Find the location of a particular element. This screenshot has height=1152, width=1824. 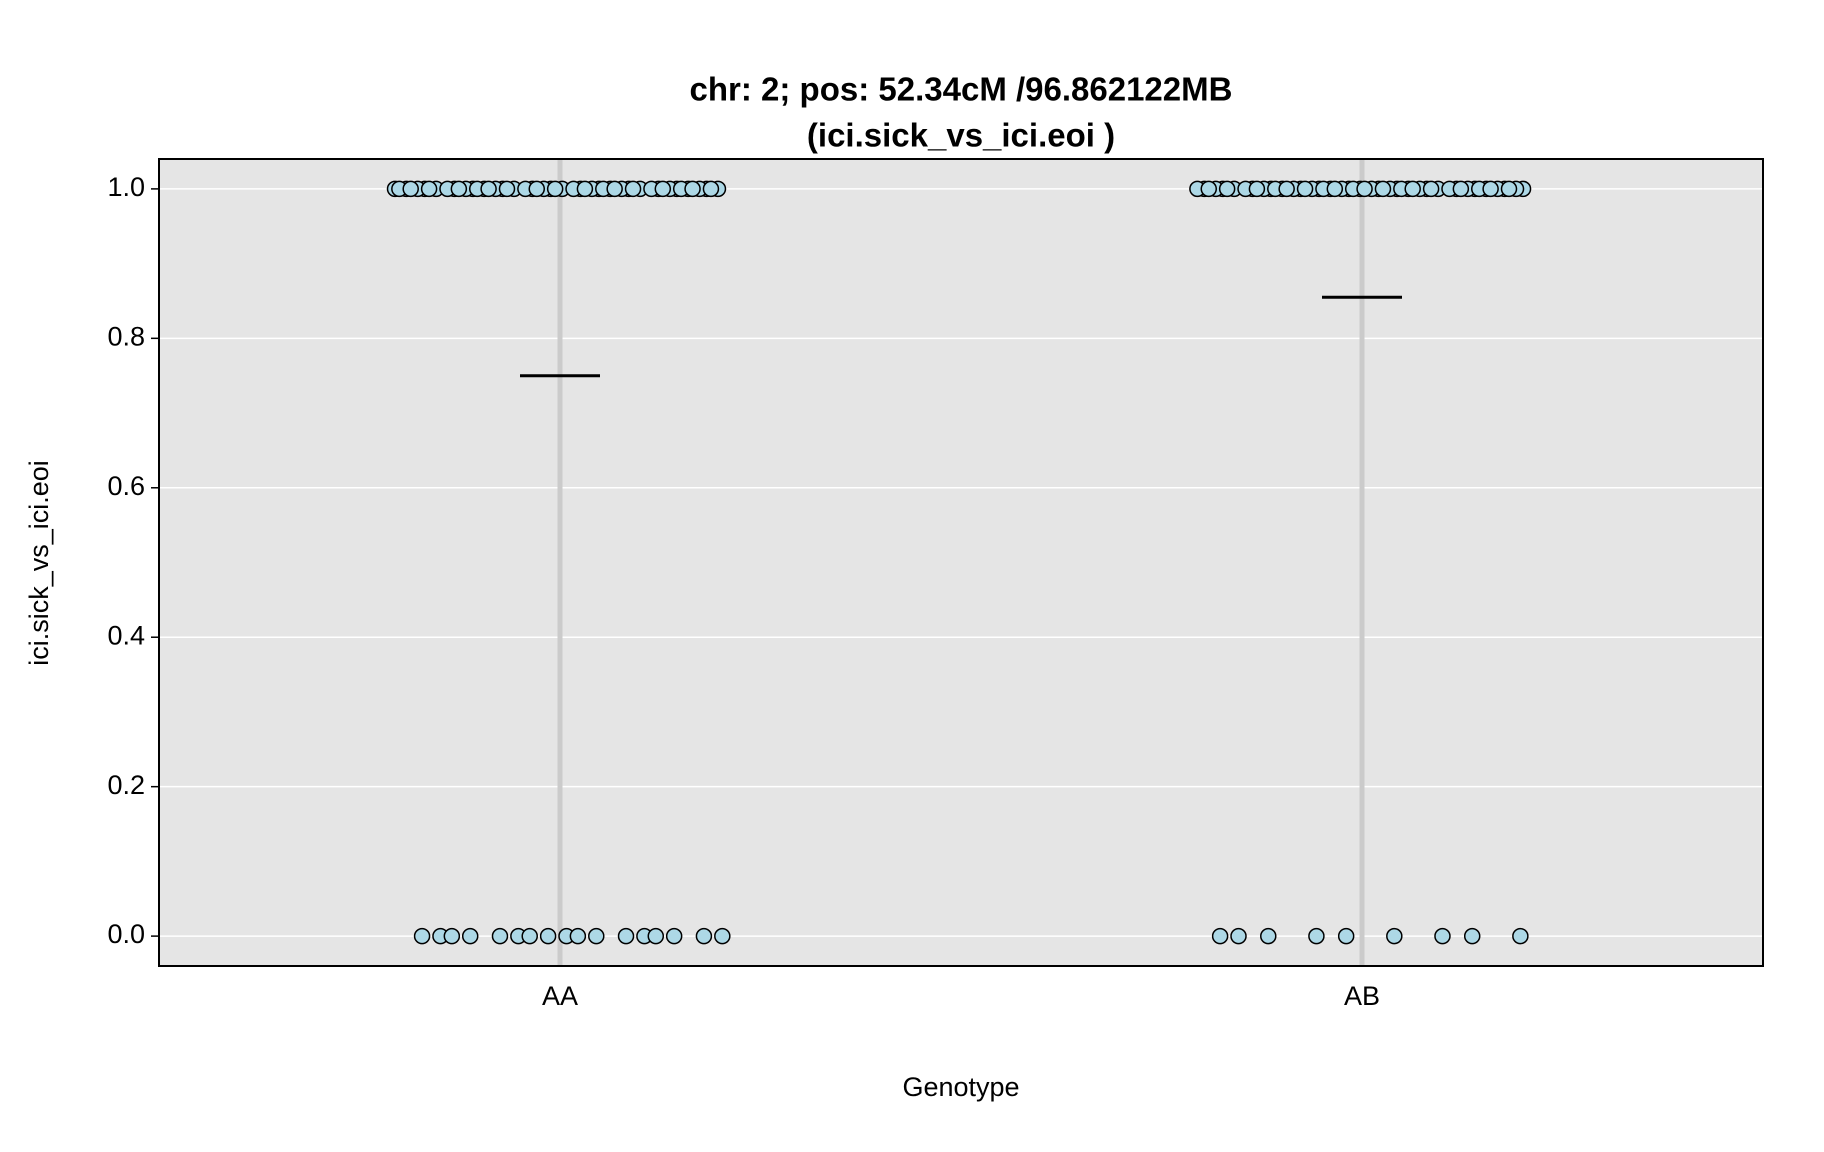

x-tick-label: AB is located at coordinates (1362, 996).